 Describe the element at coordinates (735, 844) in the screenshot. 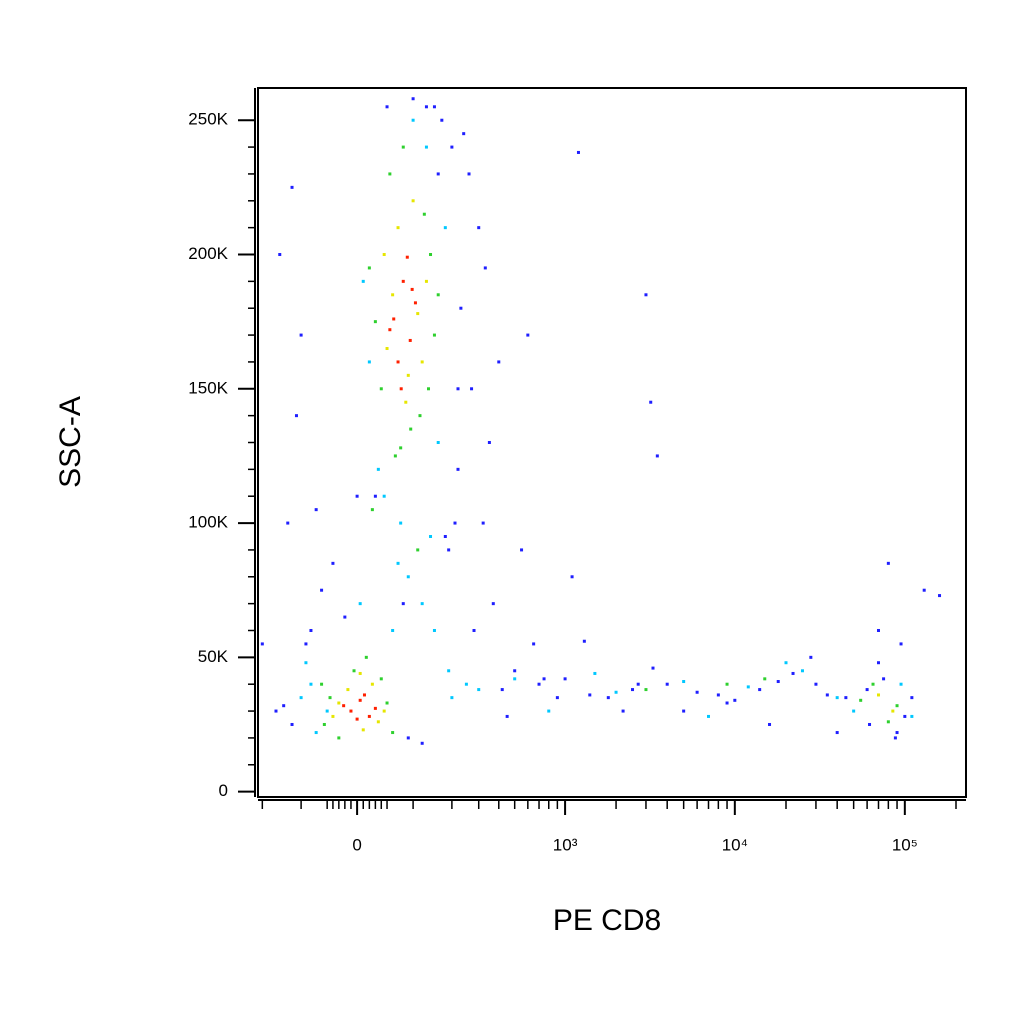

I see `x-tick-label: 10⁴` at that location.